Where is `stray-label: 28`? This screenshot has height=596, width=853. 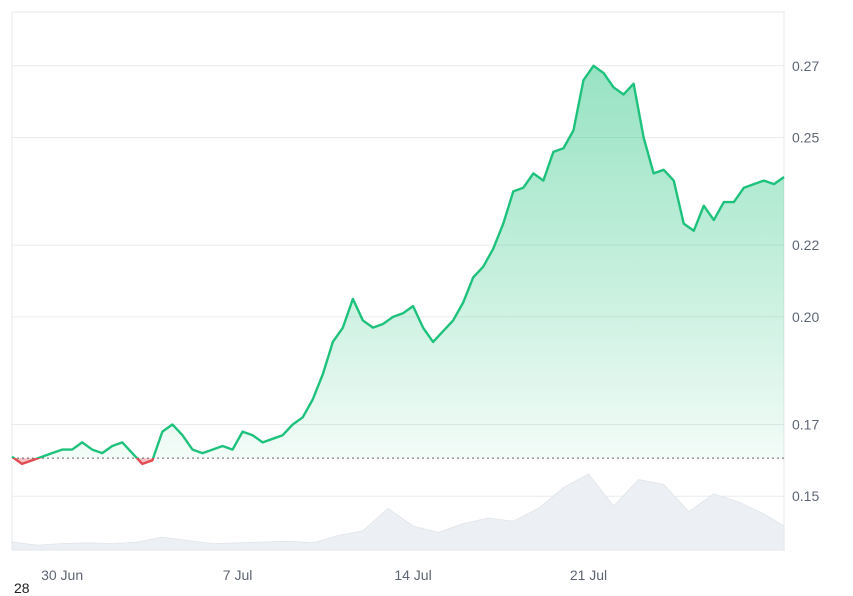
stray-label: 28 is located at coordinates (22, 588).